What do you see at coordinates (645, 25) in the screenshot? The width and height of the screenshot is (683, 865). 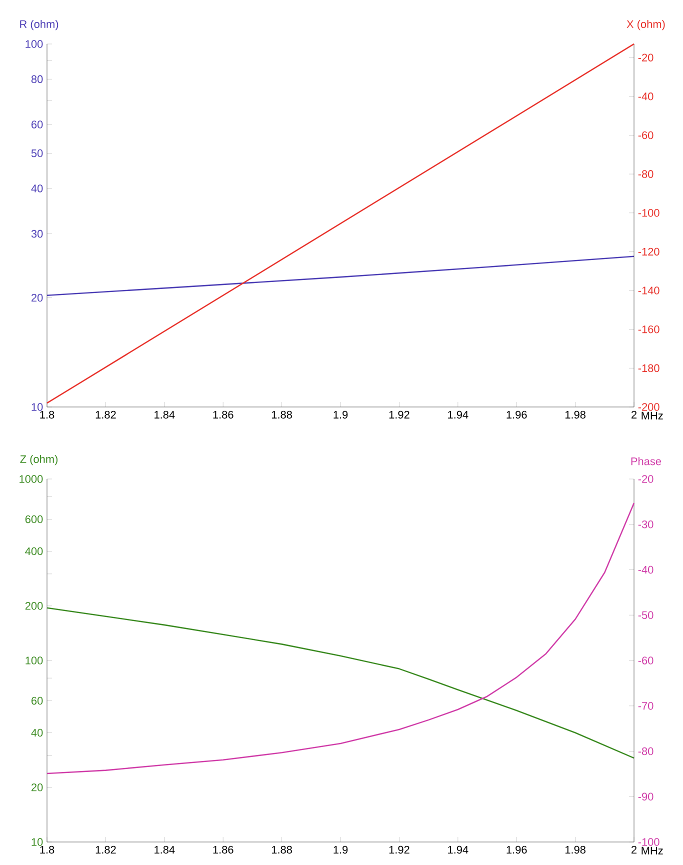 I see `y2-axis-title: X (ohm)` at bounding box center [645, 25].